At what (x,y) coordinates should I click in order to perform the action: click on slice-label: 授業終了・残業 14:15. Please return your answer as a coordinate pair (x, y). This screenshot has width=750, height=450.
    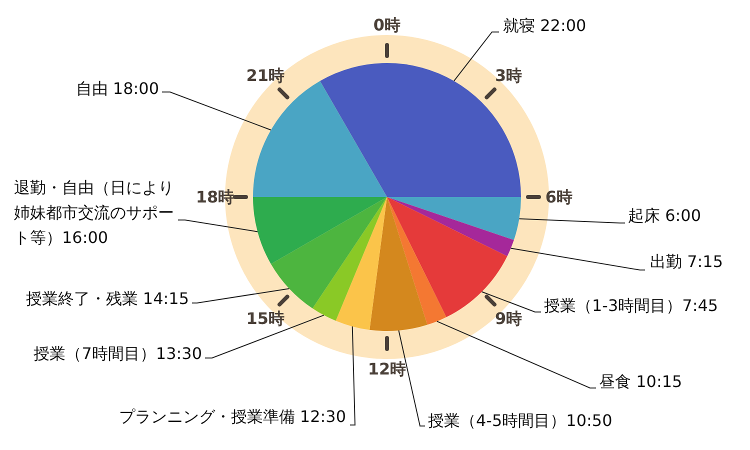
    Looking at the image, I should click on (107, 298).